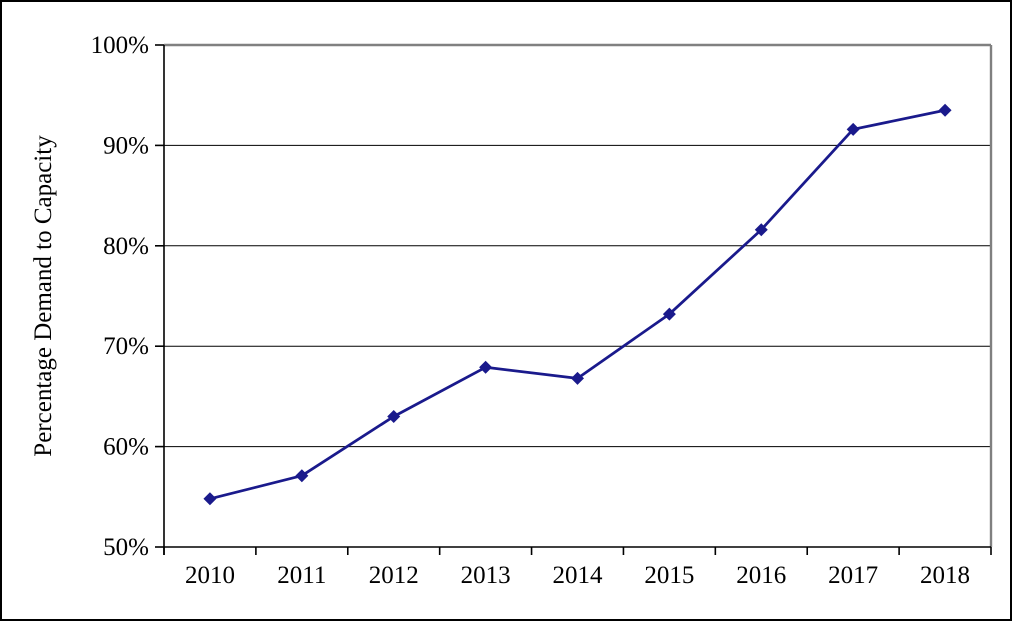 This screenshot has width=1012, height=621. What do you see at coordinates (126, 547) in the screenshot?
I see `y-tick-label: 50%` at bounding box center [126, 547].